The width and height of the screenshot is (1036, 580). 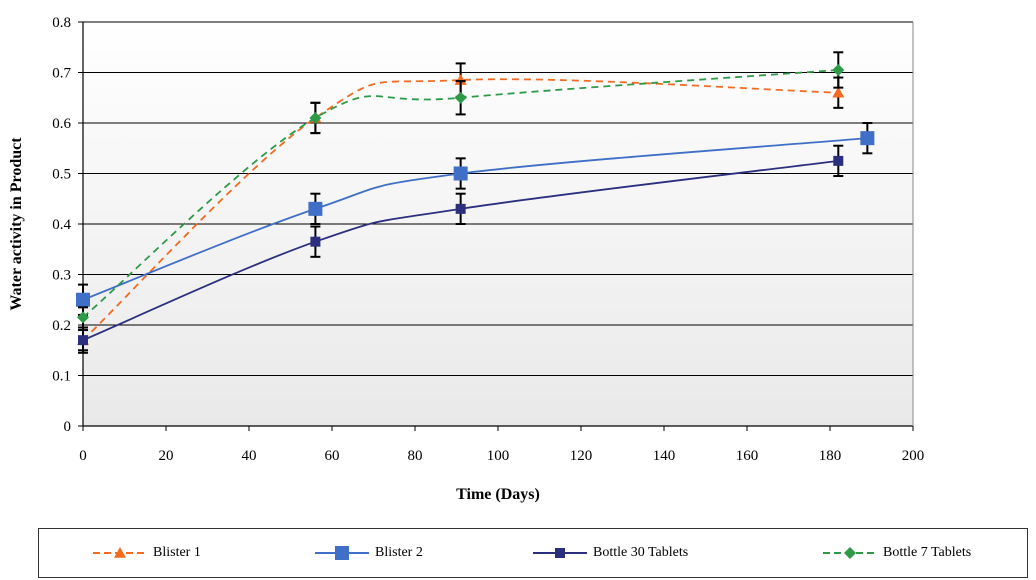 I want to click on x-tick-label: 60, so click(x=332, y=456).